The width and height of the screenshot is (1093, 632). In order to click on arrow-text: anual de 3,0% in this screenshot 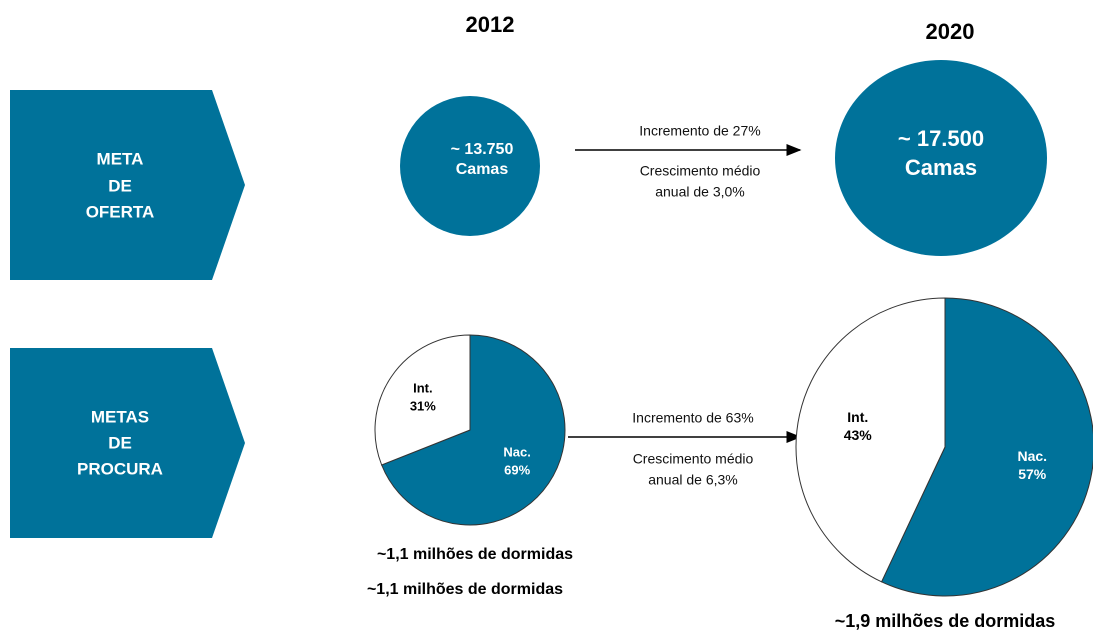, I will do `click(700, 192)`.